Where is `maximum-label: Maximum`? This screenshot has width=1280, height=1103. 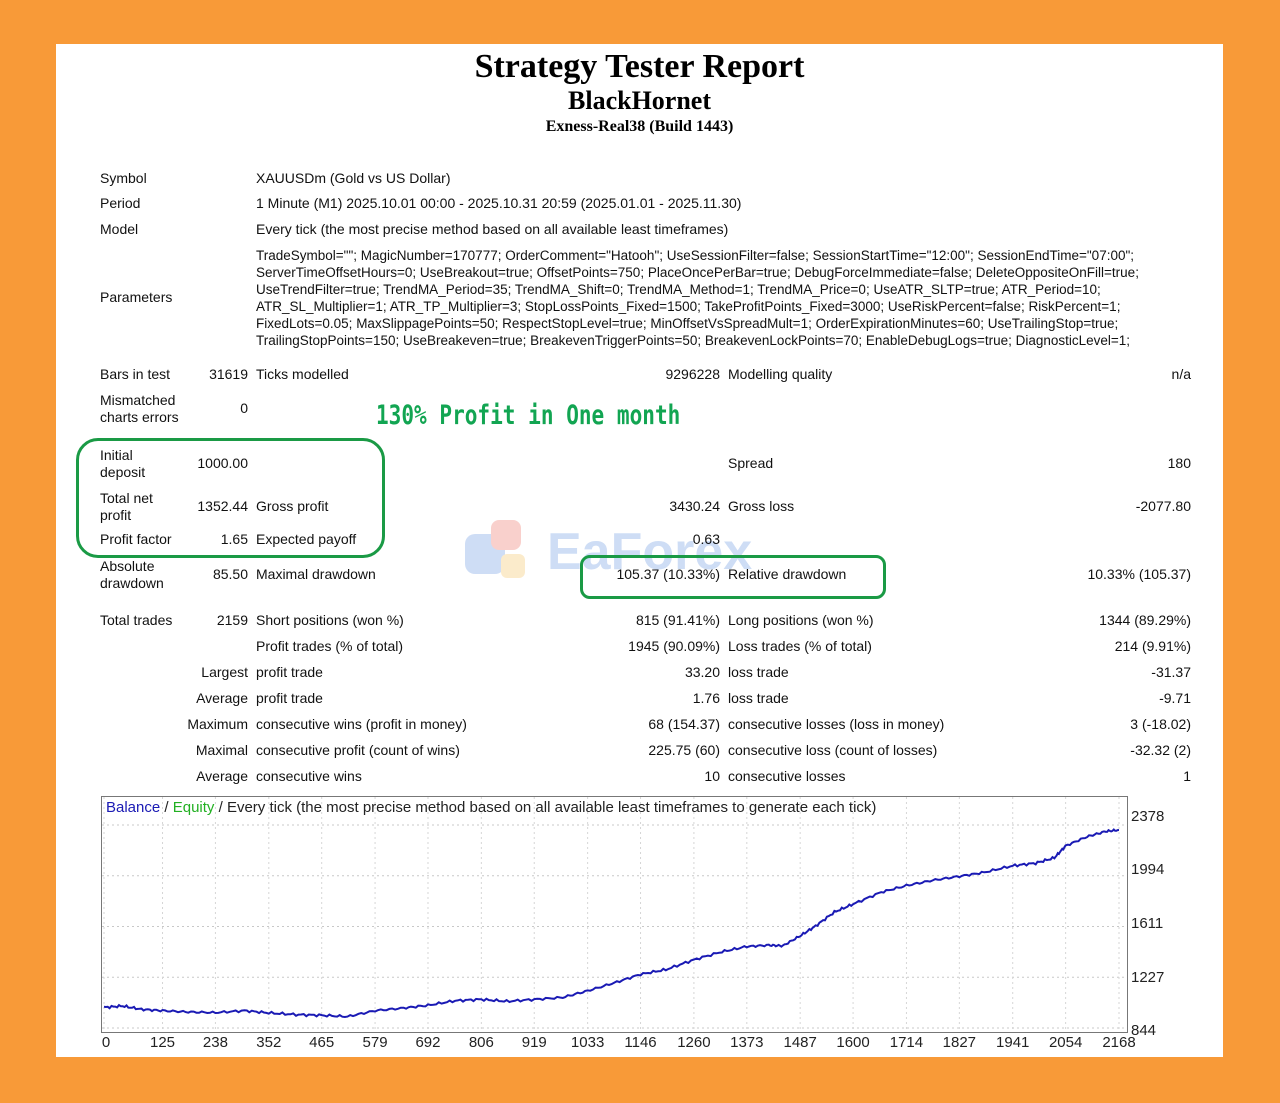
maximum-label: Maximum is located at coordinates (217, 724).